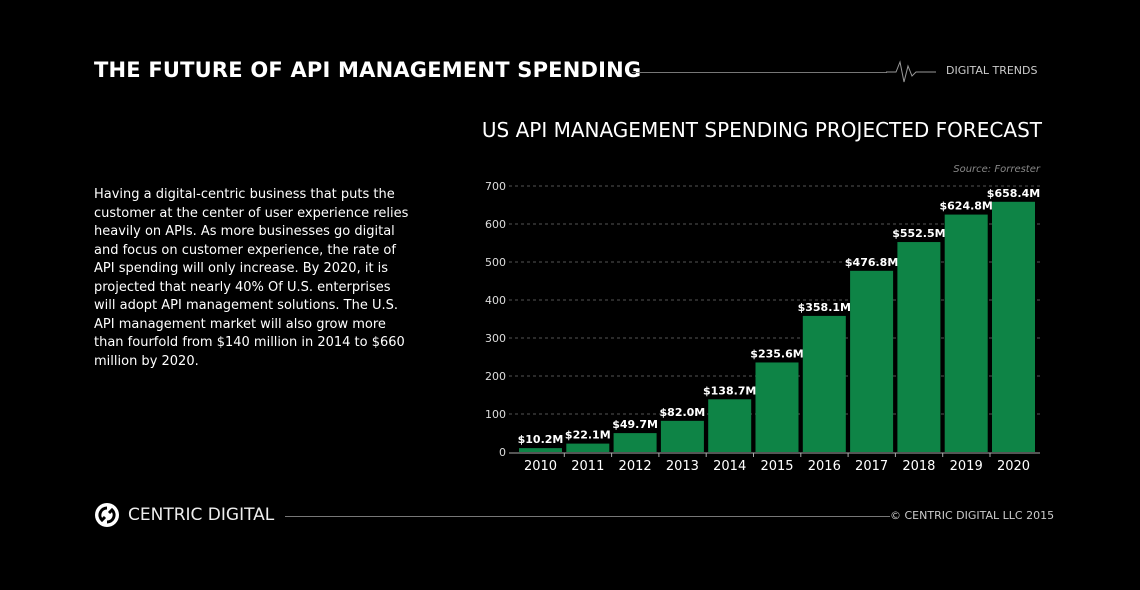 This screenshot has width=1140, height=590. I want to click on x-tick-label: 2017, so click(871, 466).